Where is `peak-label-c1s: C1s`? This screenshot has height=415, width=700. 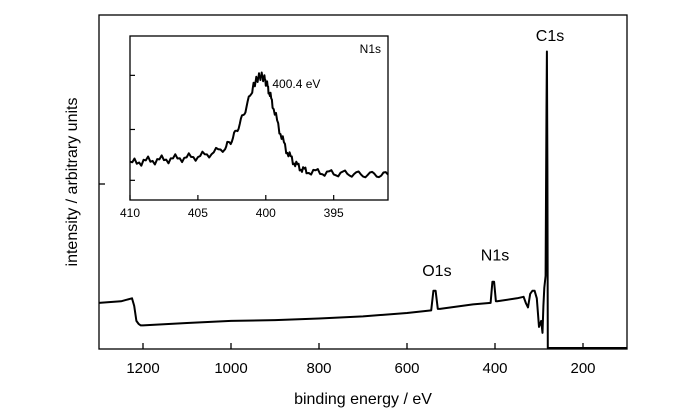
peak-label-c1s: C1s is located at coordinates (550, 36).